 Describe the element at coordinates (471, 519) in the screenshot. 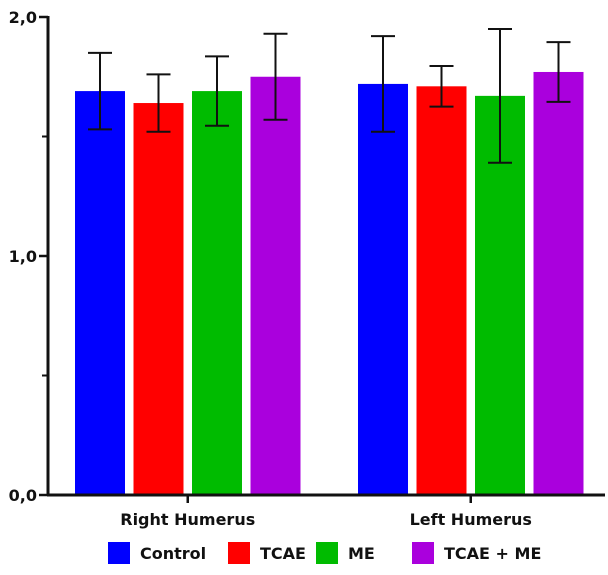

I see `x-category-label: Left Humerus` at that location.